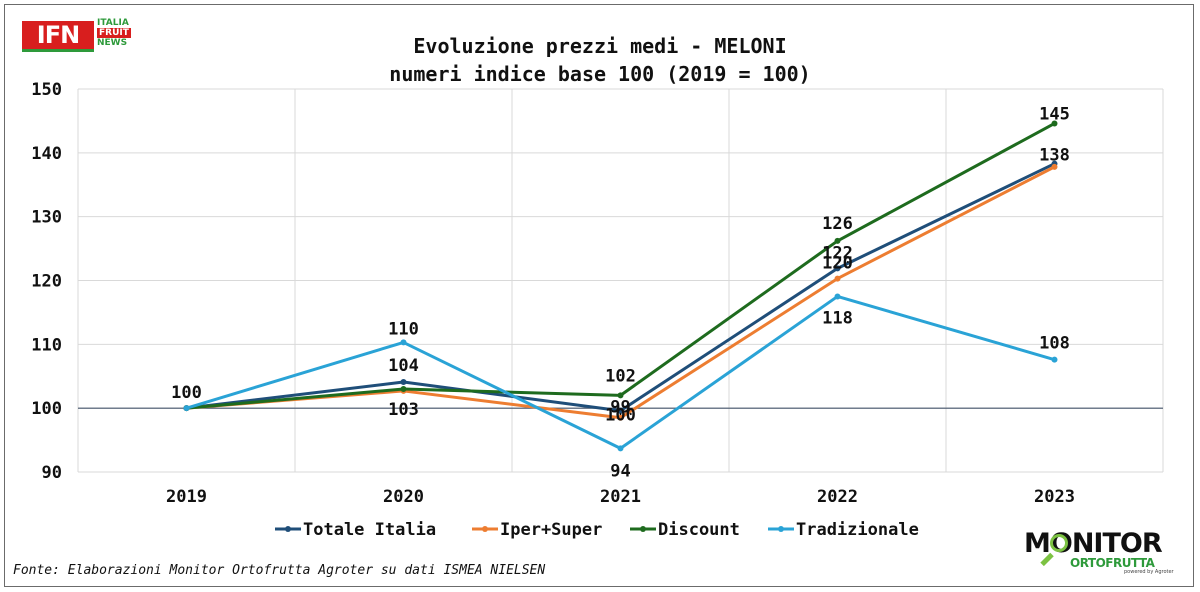 The width and height of the screenshot is (1200, 592). Describe the element at coordinates (620, 471) in the screenshot. I see `data-label: 94` at that location.